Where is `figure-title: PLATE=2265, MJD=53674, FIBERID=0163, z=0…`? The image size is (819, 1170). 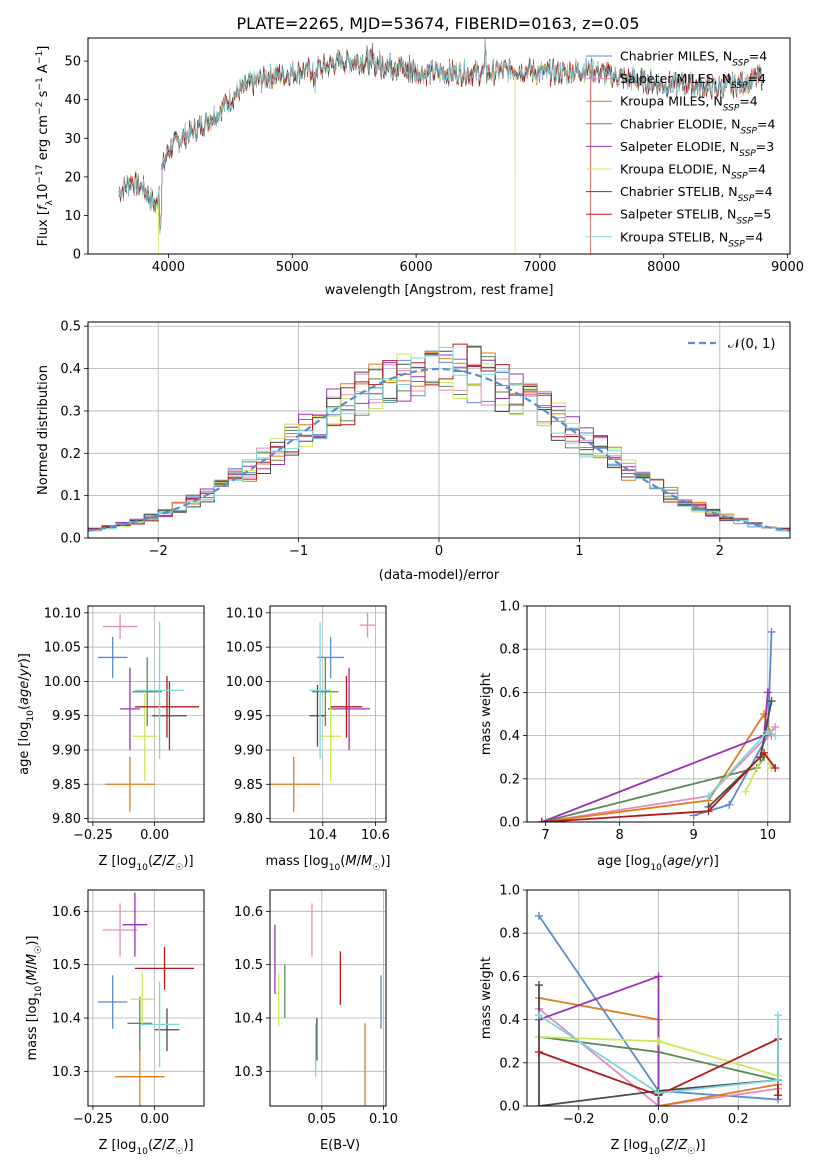 figure-title: PLATE=2265, MJD=53674, FIBERID=0163, z=0… is located at coordinates (437, 23).